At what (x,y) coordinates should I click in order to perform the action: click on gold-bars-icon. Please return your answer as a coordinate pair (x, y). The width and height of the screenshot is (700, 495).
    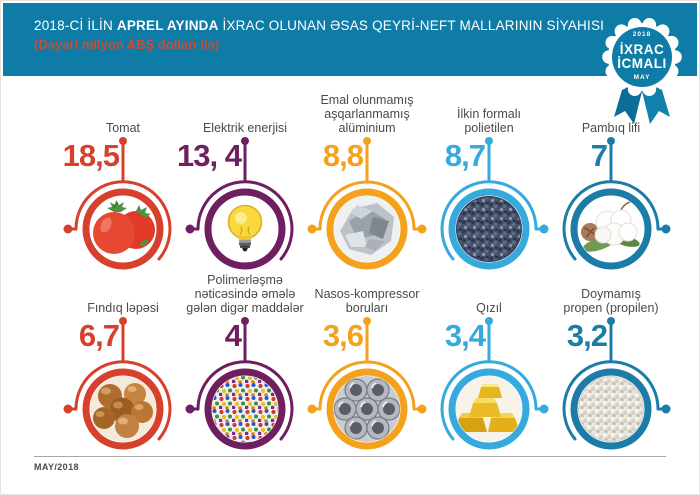
    Looking at the image, I should click on (489, 409).